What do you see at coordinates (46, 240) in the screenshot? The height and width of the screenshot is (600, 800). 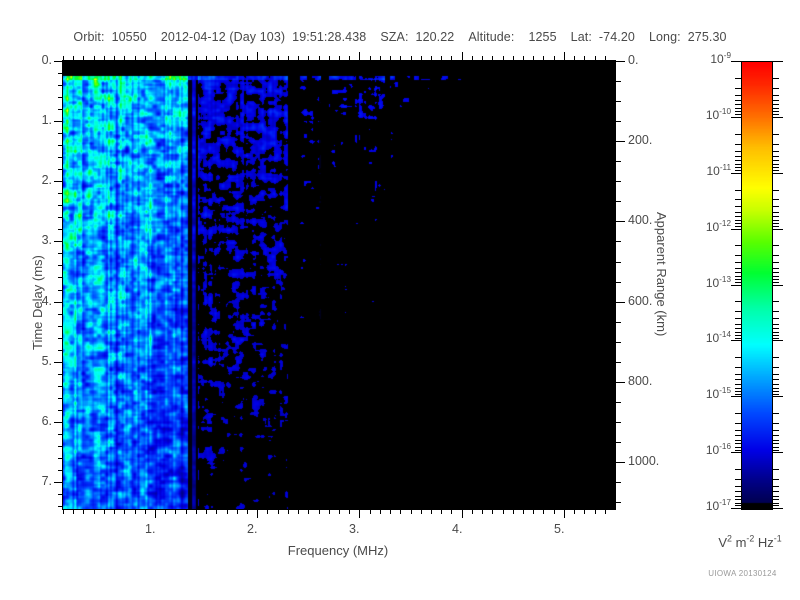 I see `y-left-tick-label: 3.` at bounding box center [46, 240].